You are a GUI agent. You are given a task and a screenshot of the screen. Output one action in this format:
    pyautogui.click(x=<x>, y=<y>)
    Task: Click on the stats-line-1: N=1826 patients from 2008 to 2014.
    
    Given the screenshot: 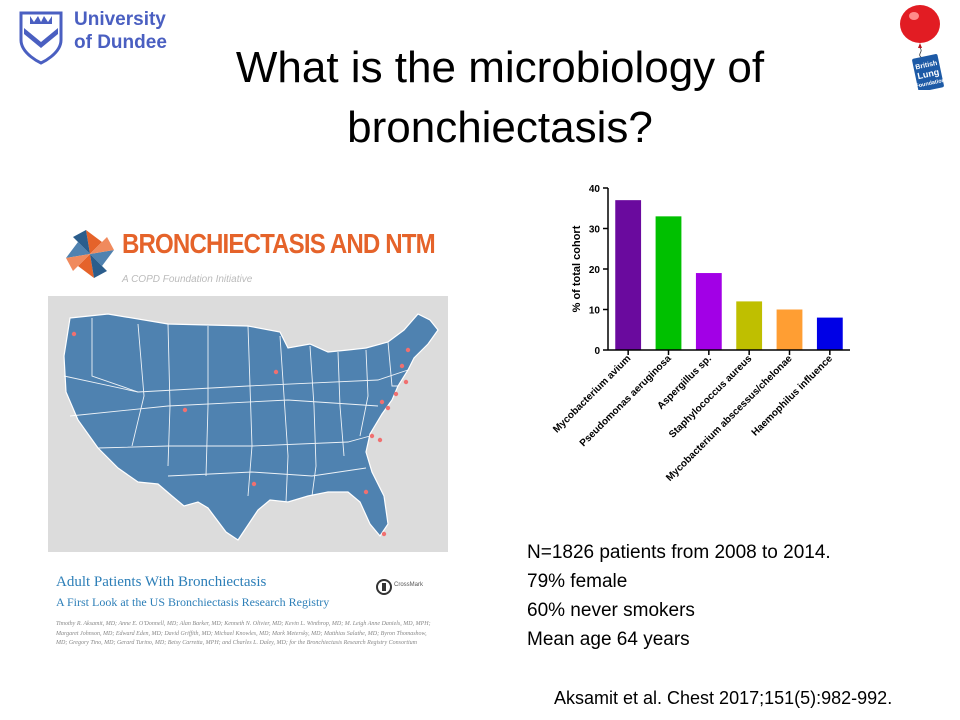 What is the action you would take?
    pyautogui.click(x=679, y=552)
    